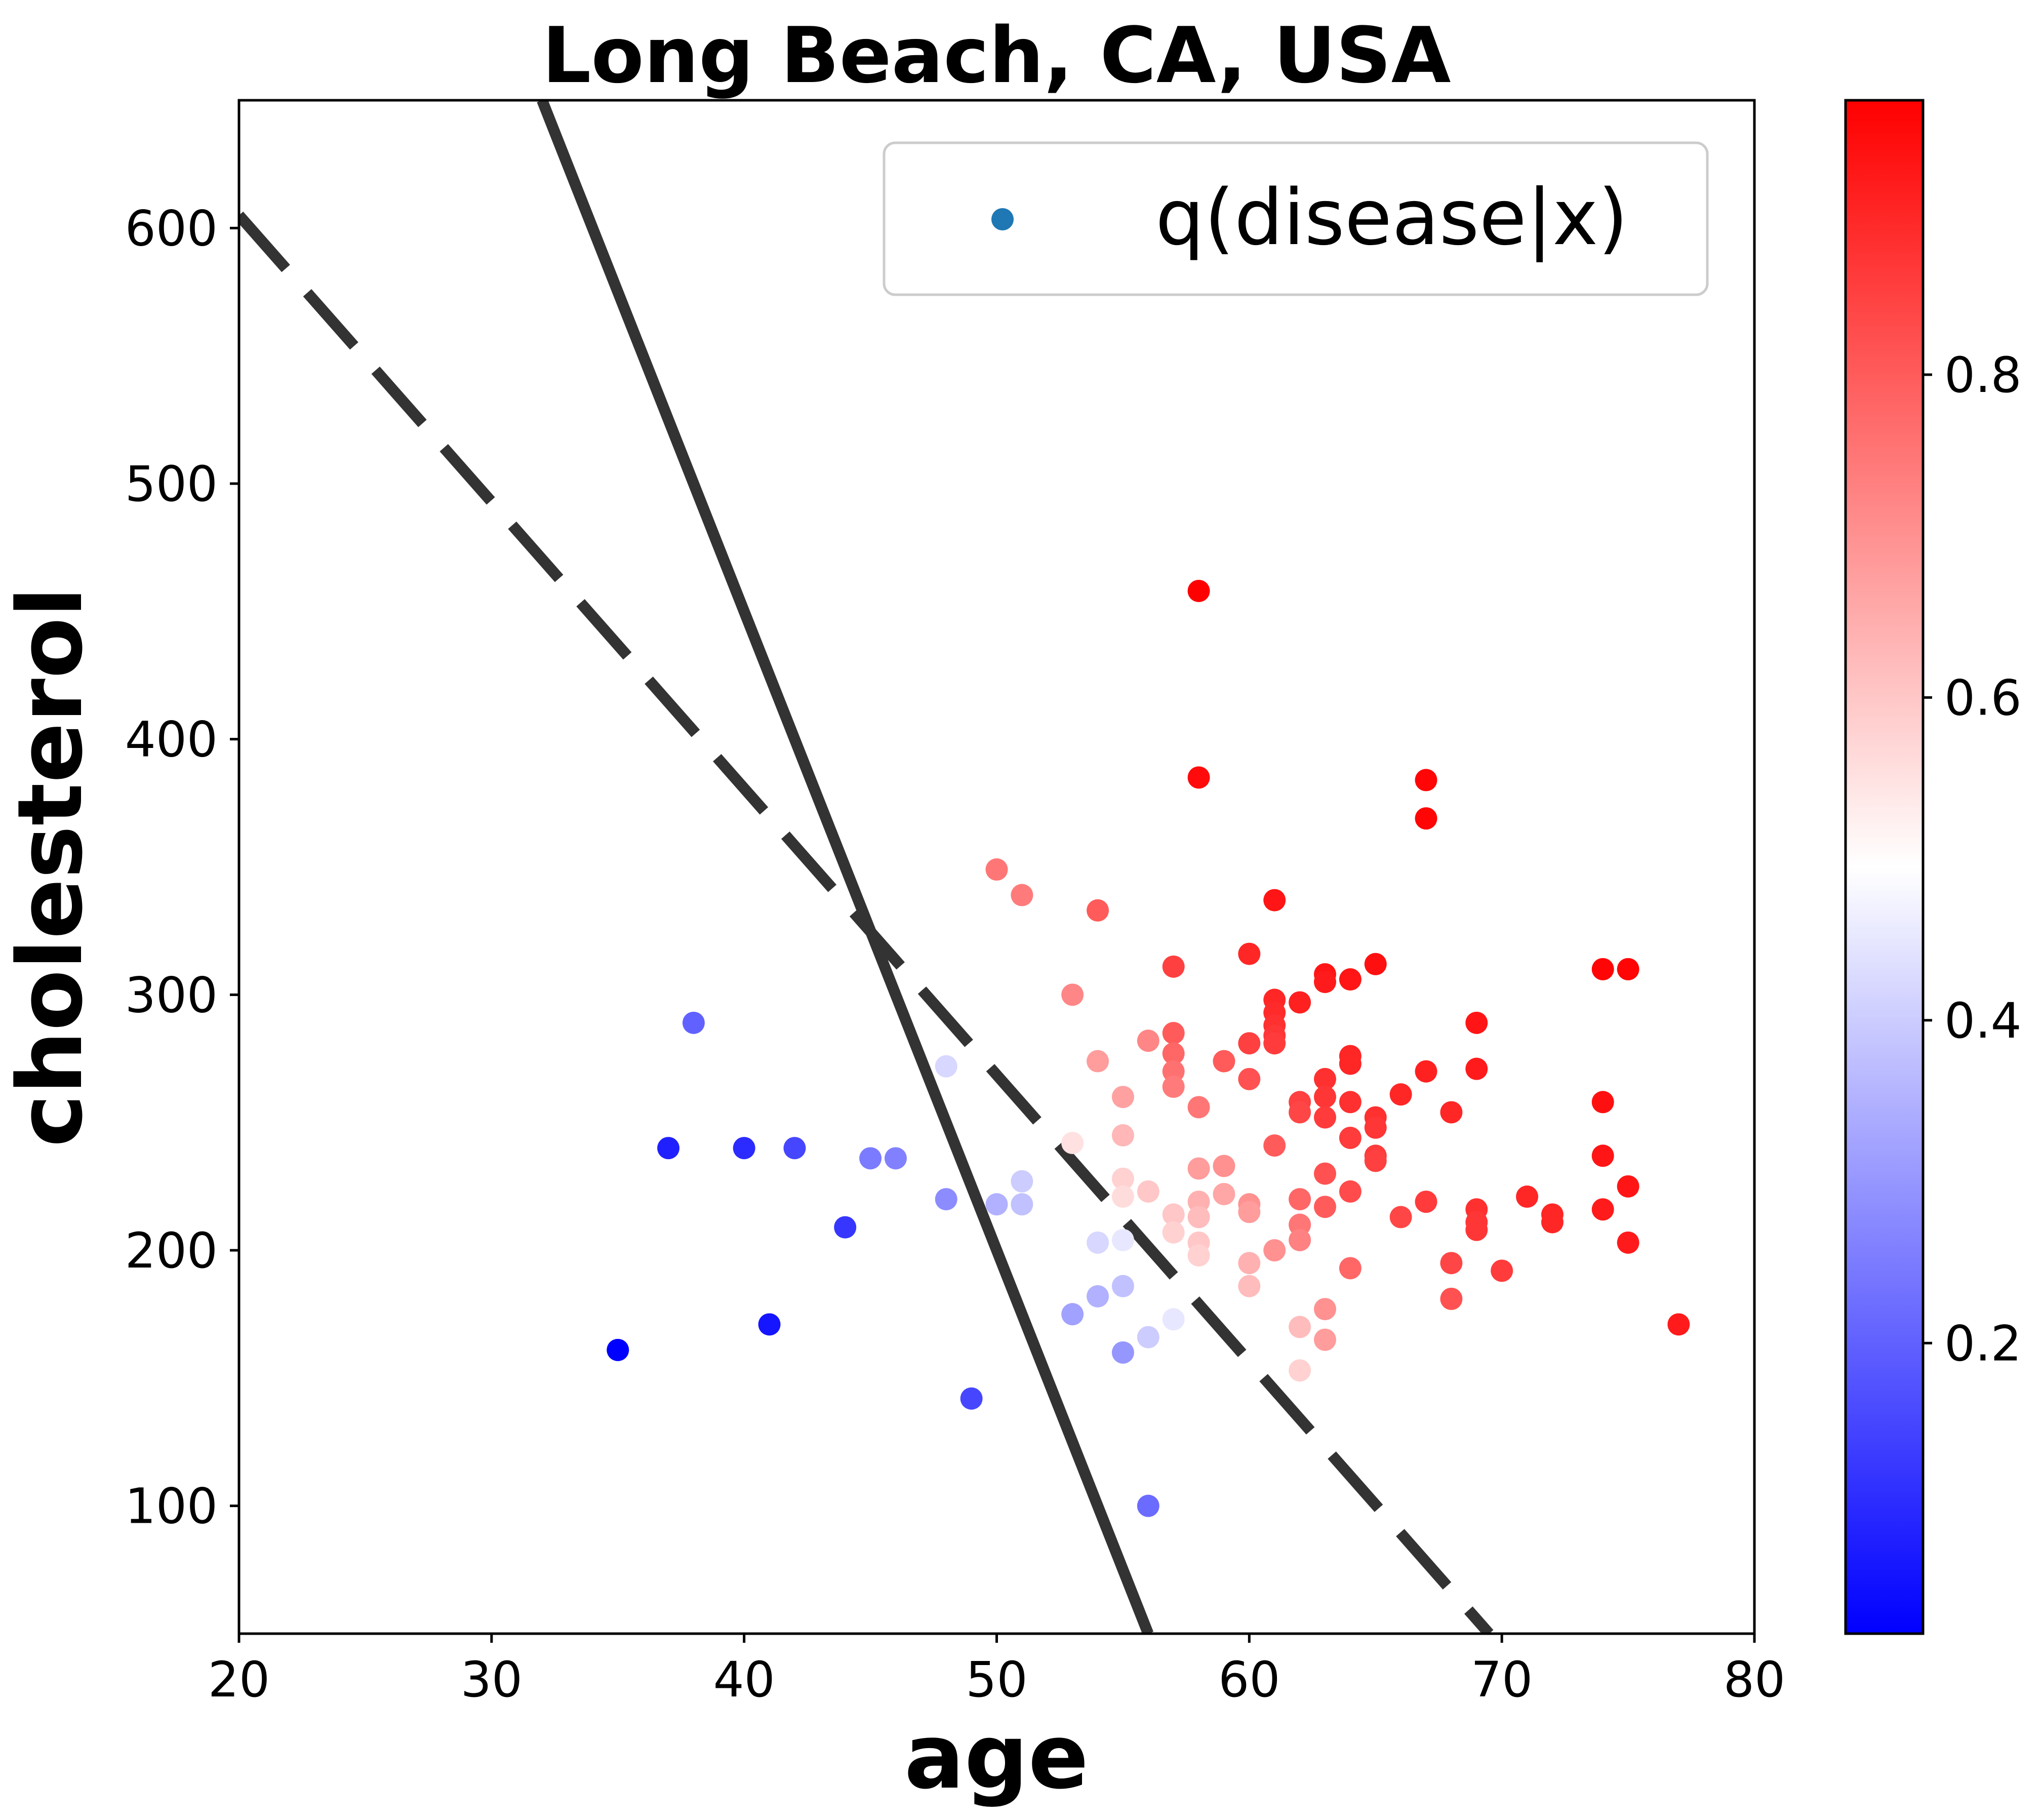 This screenshot has height=1820, width=2042. I want to click on x-axis-ticks: 20 30 40 50 60 70 80, so click(997, 1671).